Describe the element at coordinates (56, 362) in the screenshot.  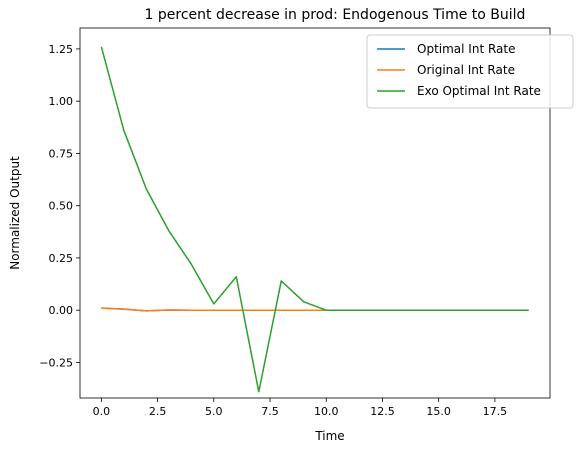
I see `y-tick-label: −0.25` at that location.